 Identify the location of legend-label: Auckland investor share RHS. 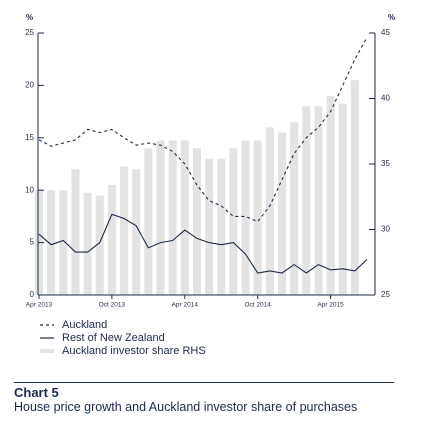
(134, 351).